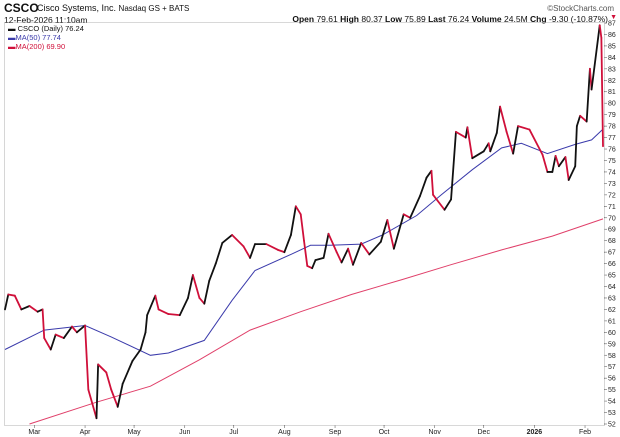 The height and width of the screenshot is (437, 620). I want to click on y-tick-label: 61, so click(612, 321).